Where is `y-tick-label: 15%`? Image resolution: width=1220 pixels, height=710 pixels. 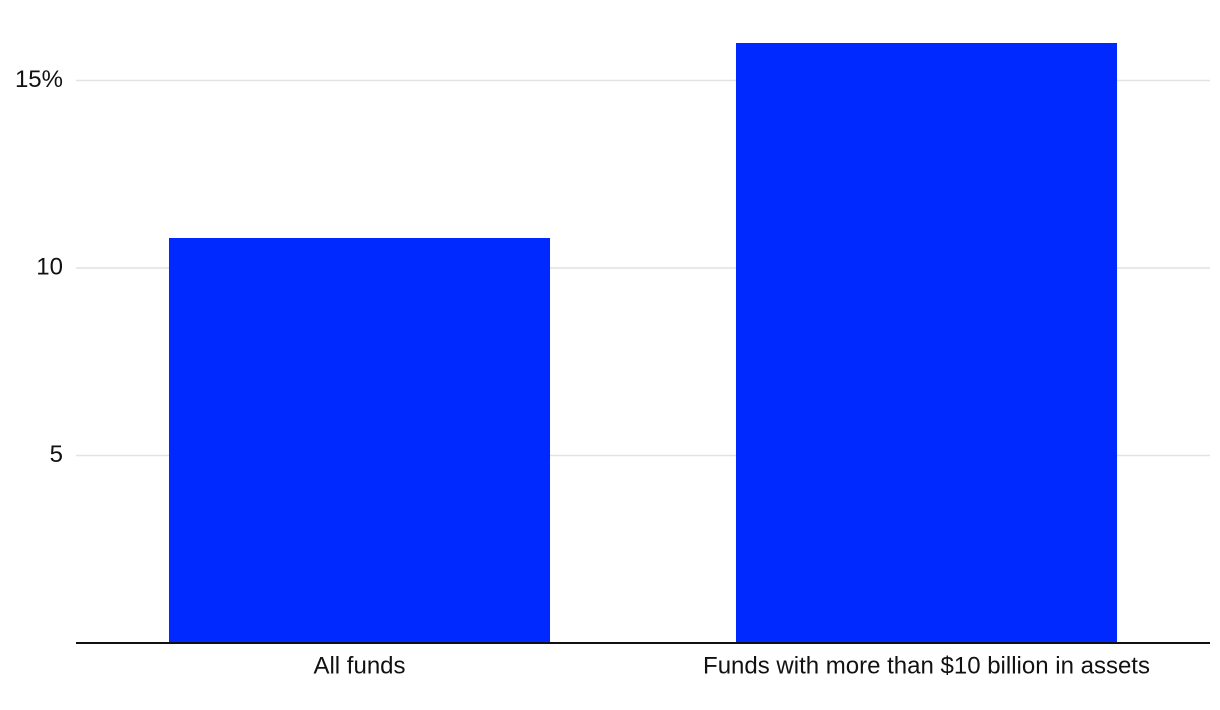 y-tick-label: 15% is located at coordinates (39, 79).